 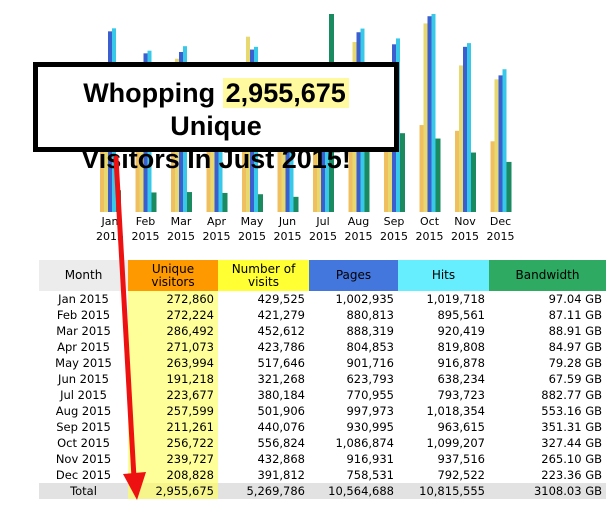 What do you see at coordinates (281, 315) in the screenshot?
I see `cell-visits: 421,279` at bounding box center [281, 315].